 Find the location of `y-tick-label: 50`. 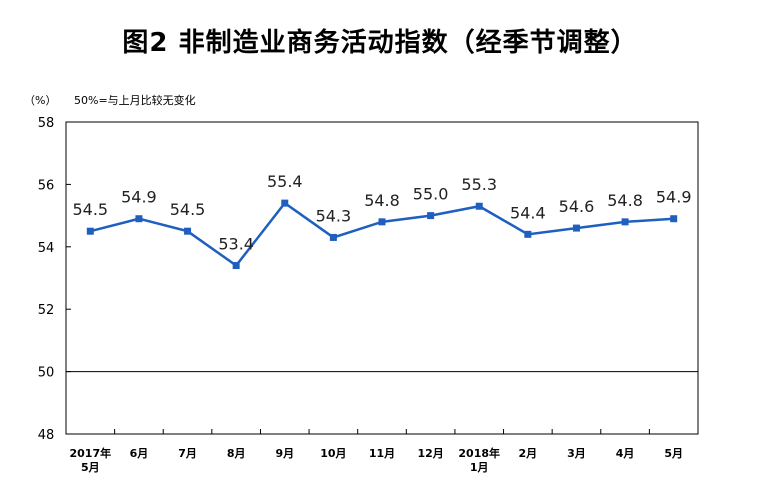

y-tick-label: 50 is located at coordinates (46, 373).